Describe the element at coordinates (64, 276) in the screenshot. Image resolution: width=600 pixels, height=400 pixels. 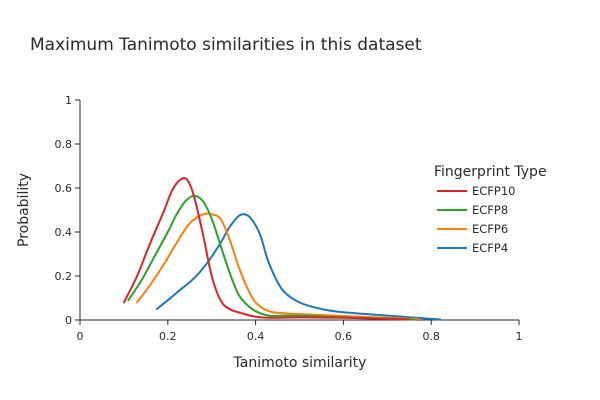
I see `y-tick-label: 0.2` at that location.